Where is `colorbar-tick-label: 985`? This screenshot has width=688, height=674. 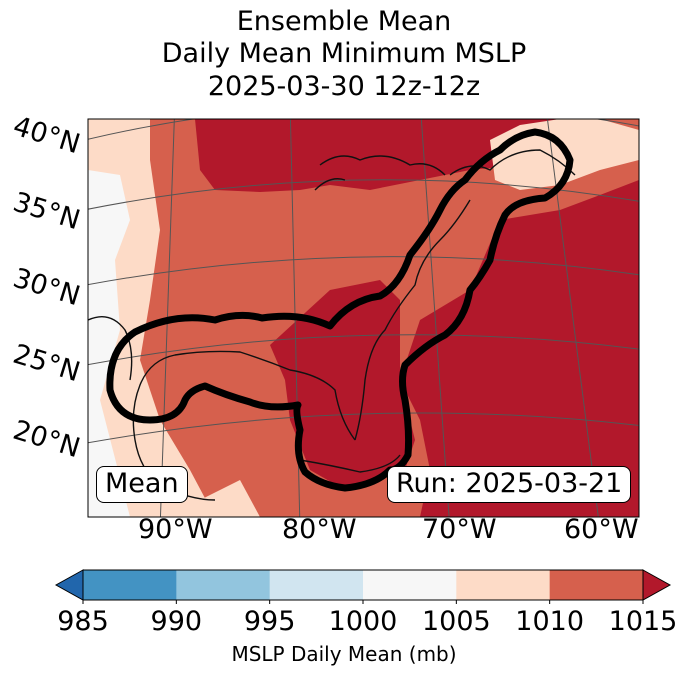
colorbar-tick-label: 985 is located at coordinates (83, 621).